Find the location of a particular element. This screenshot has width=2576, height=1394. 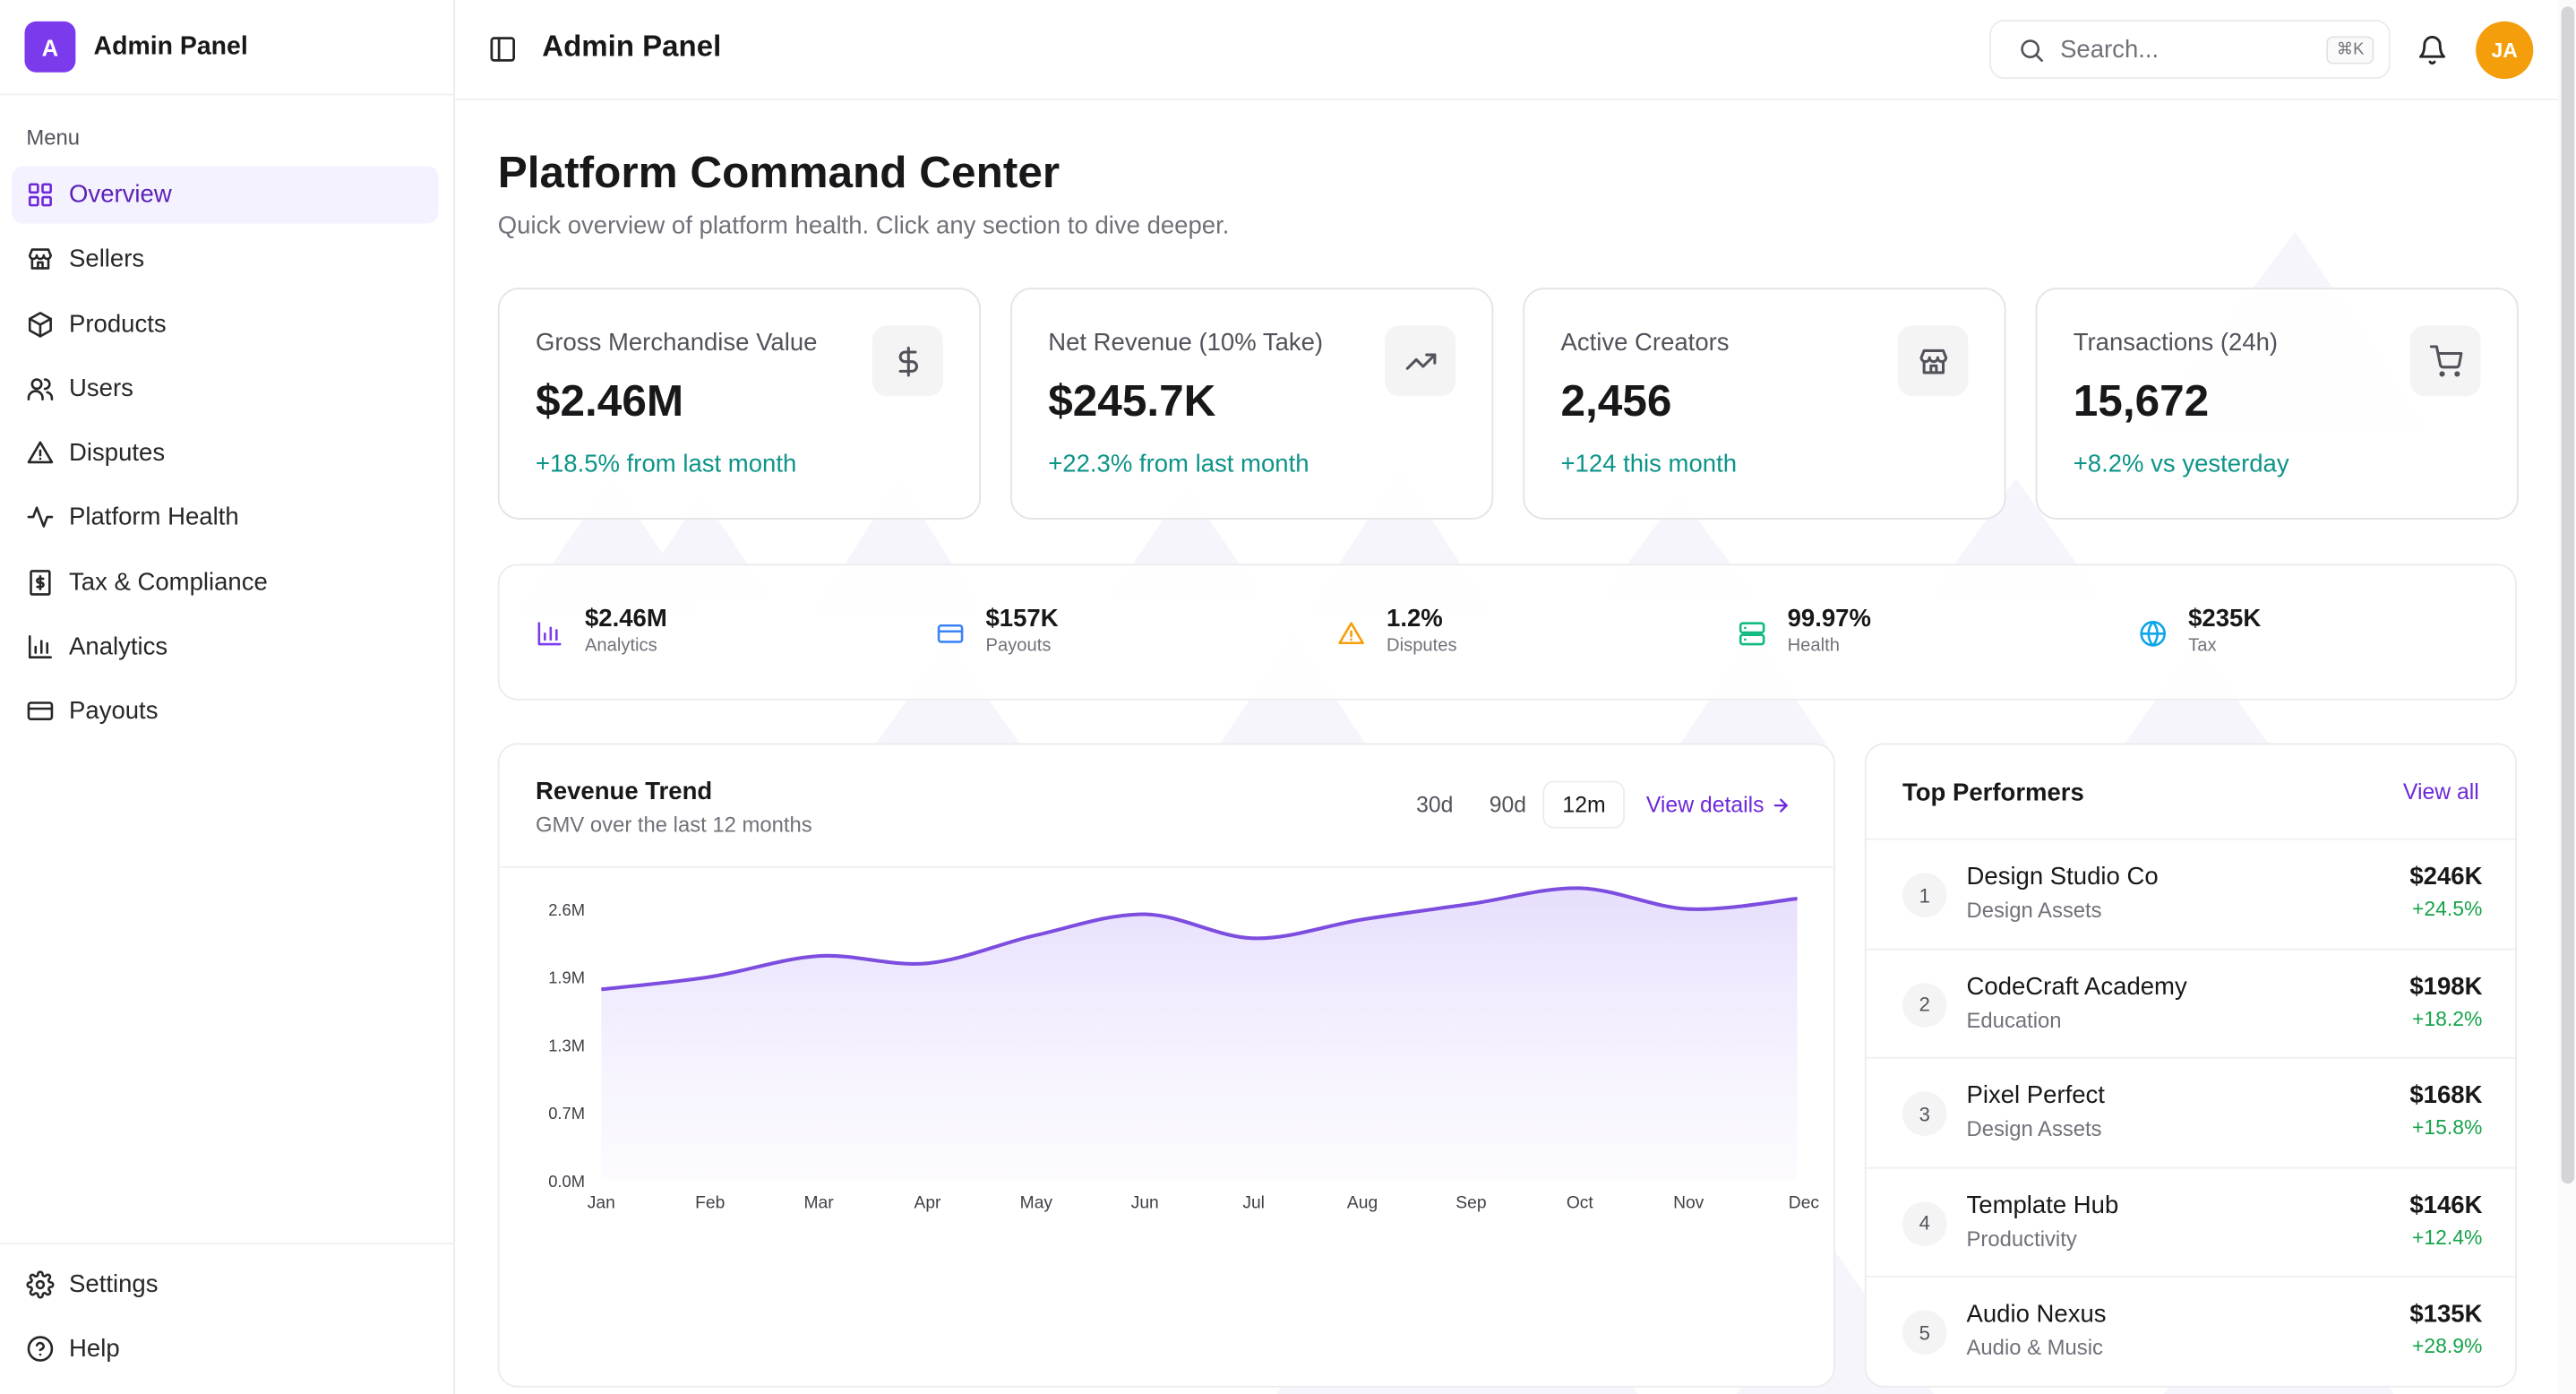

dollar-icon is located at coordinates (907, 360).